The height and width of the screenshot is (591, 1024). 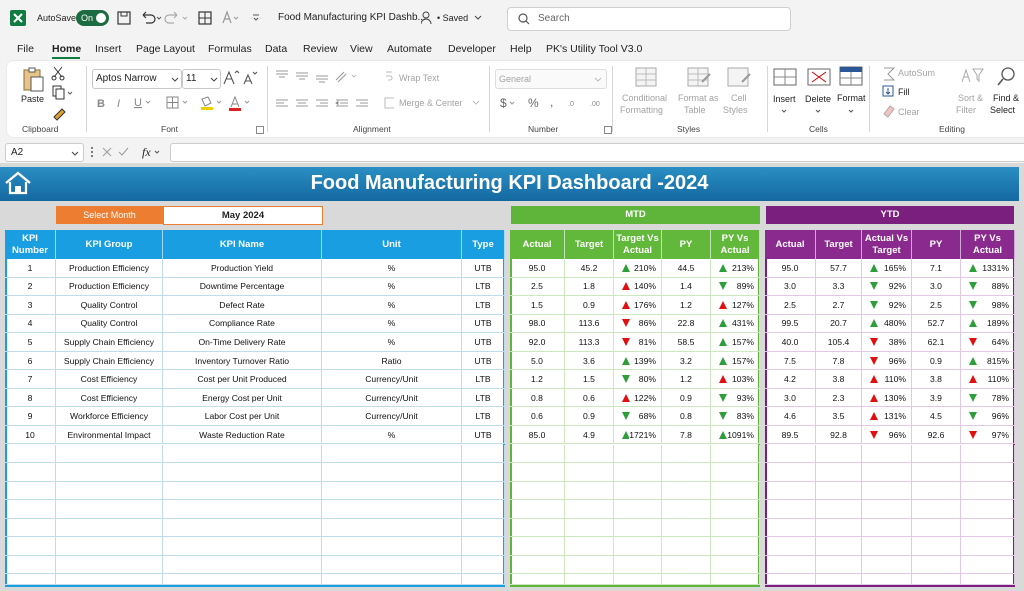 I want to click on home-icon, so click(x=18, y=183).